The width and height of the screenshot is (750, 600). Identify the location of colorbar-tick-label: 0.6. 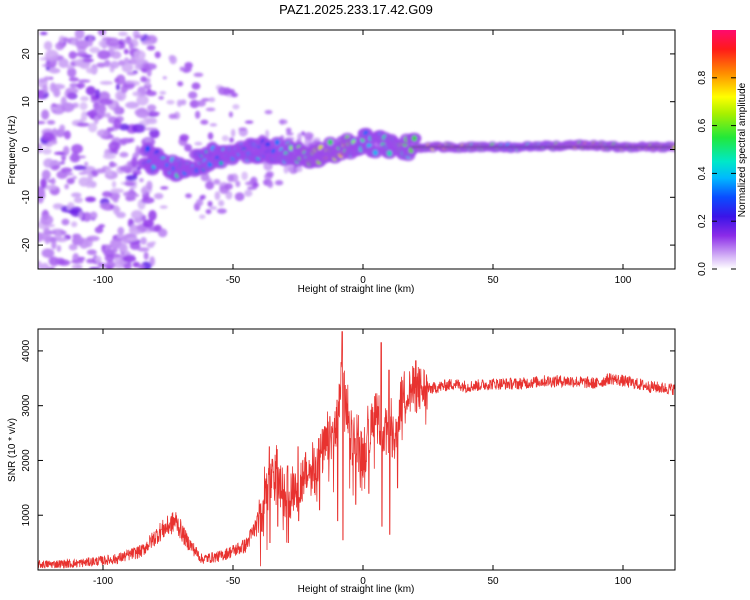
(702, 125).